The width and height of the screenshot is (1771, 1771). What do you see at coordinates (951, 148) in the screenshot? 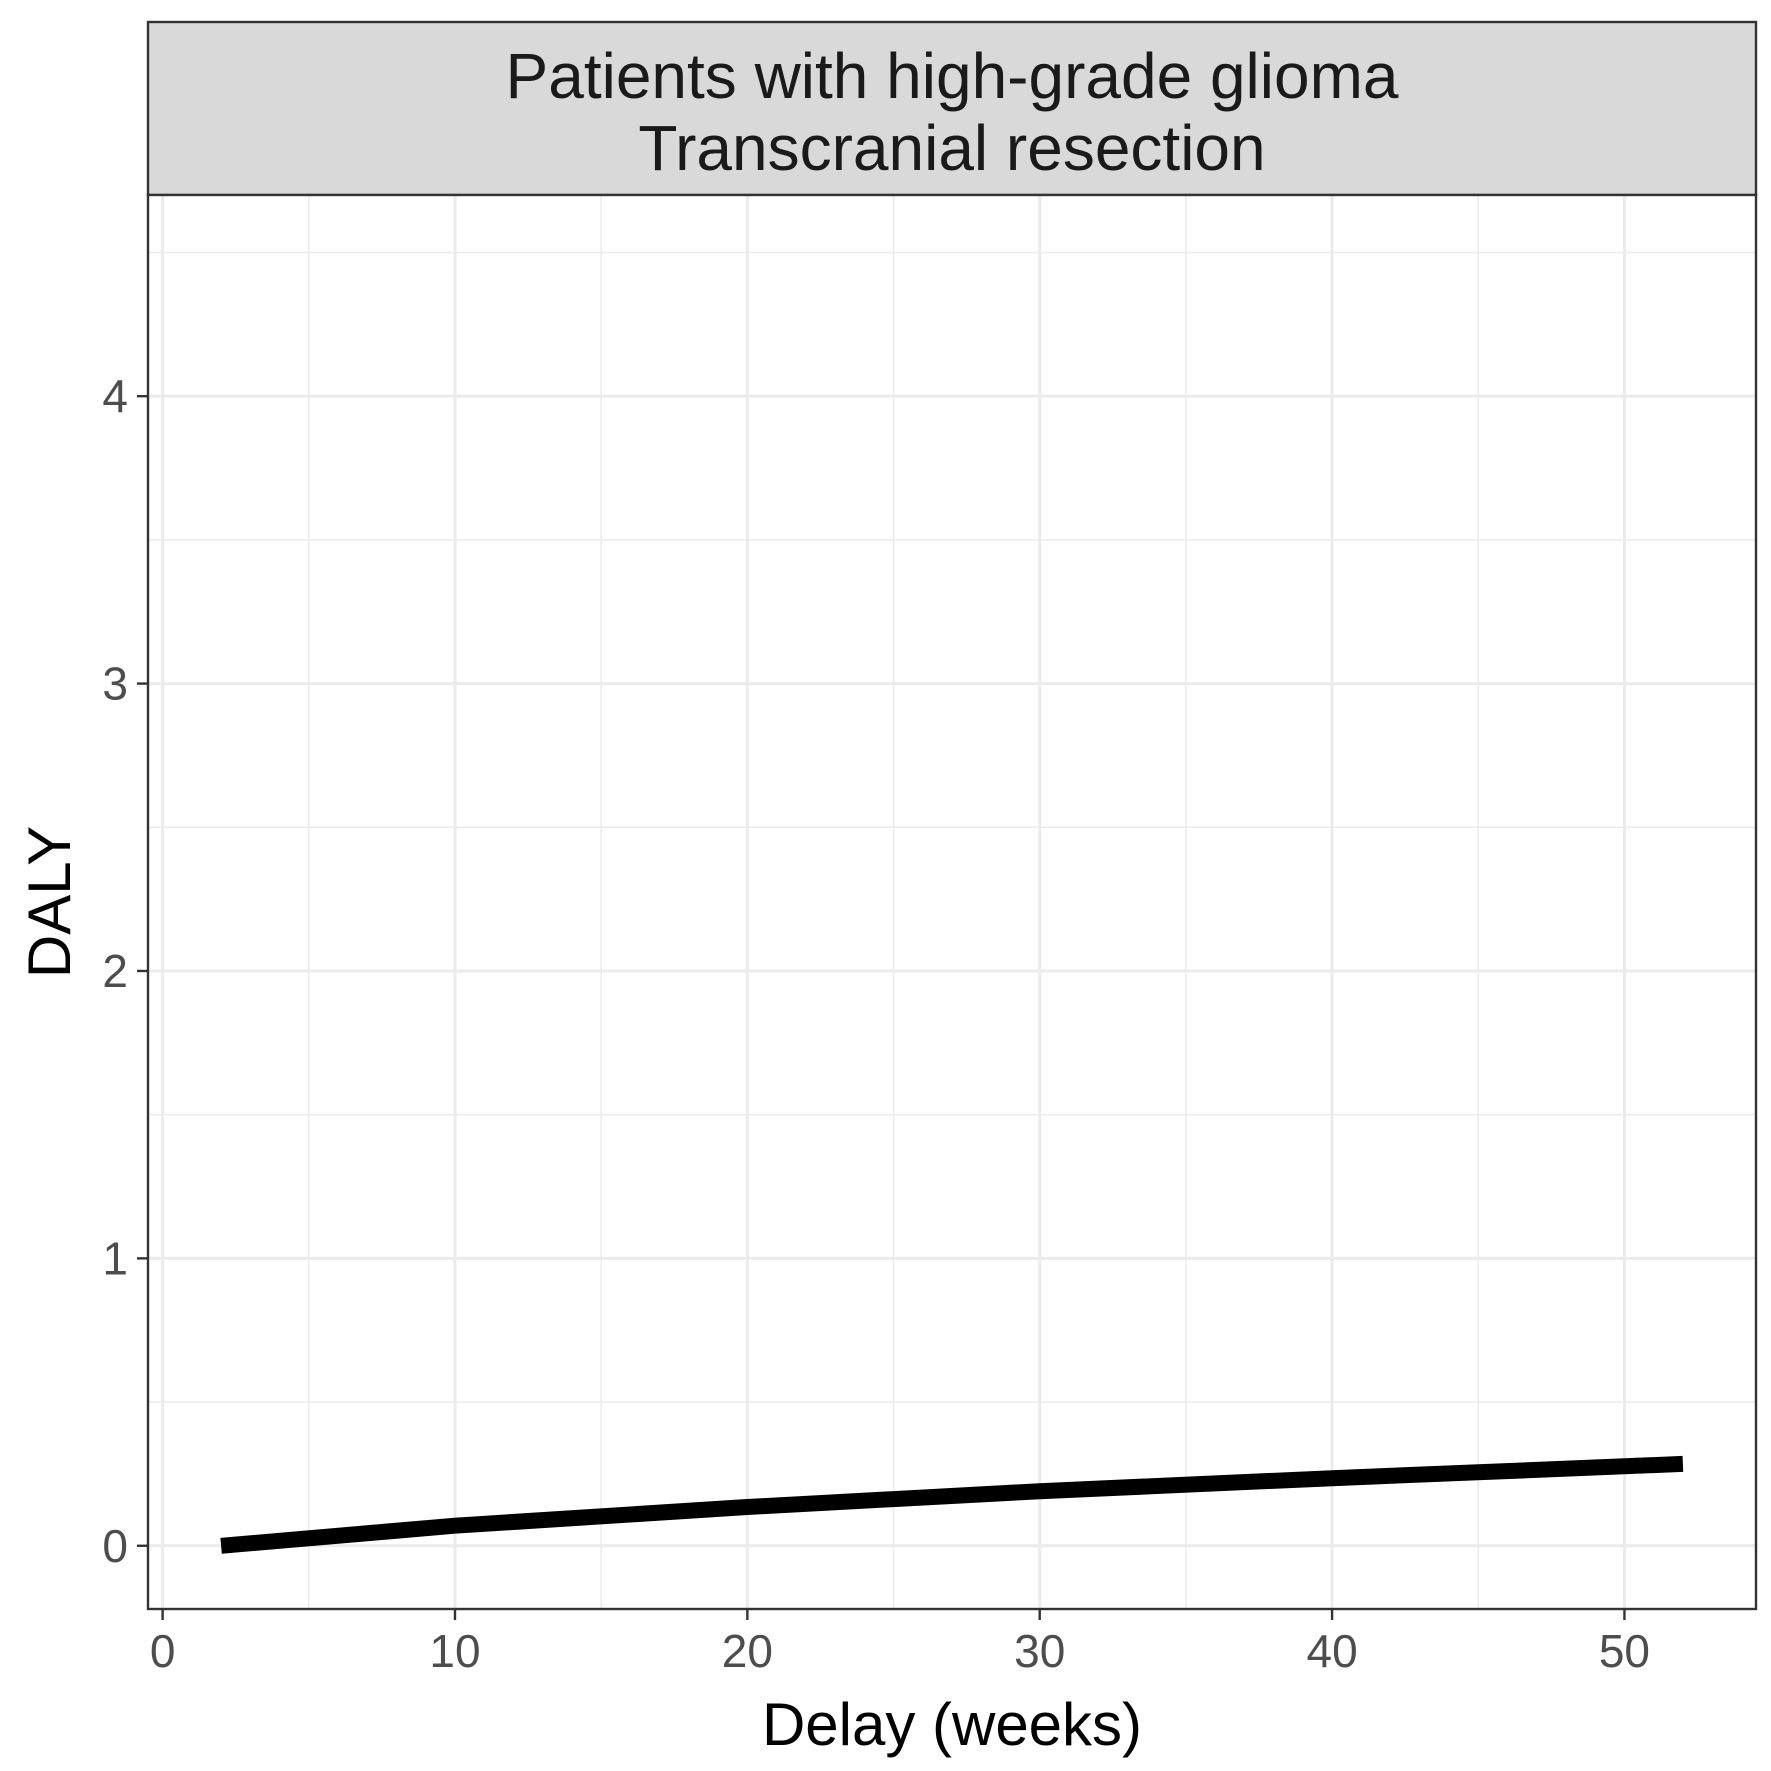
I see `facet-label-line2: Transcranial resection` at bounding box center [951, 148].